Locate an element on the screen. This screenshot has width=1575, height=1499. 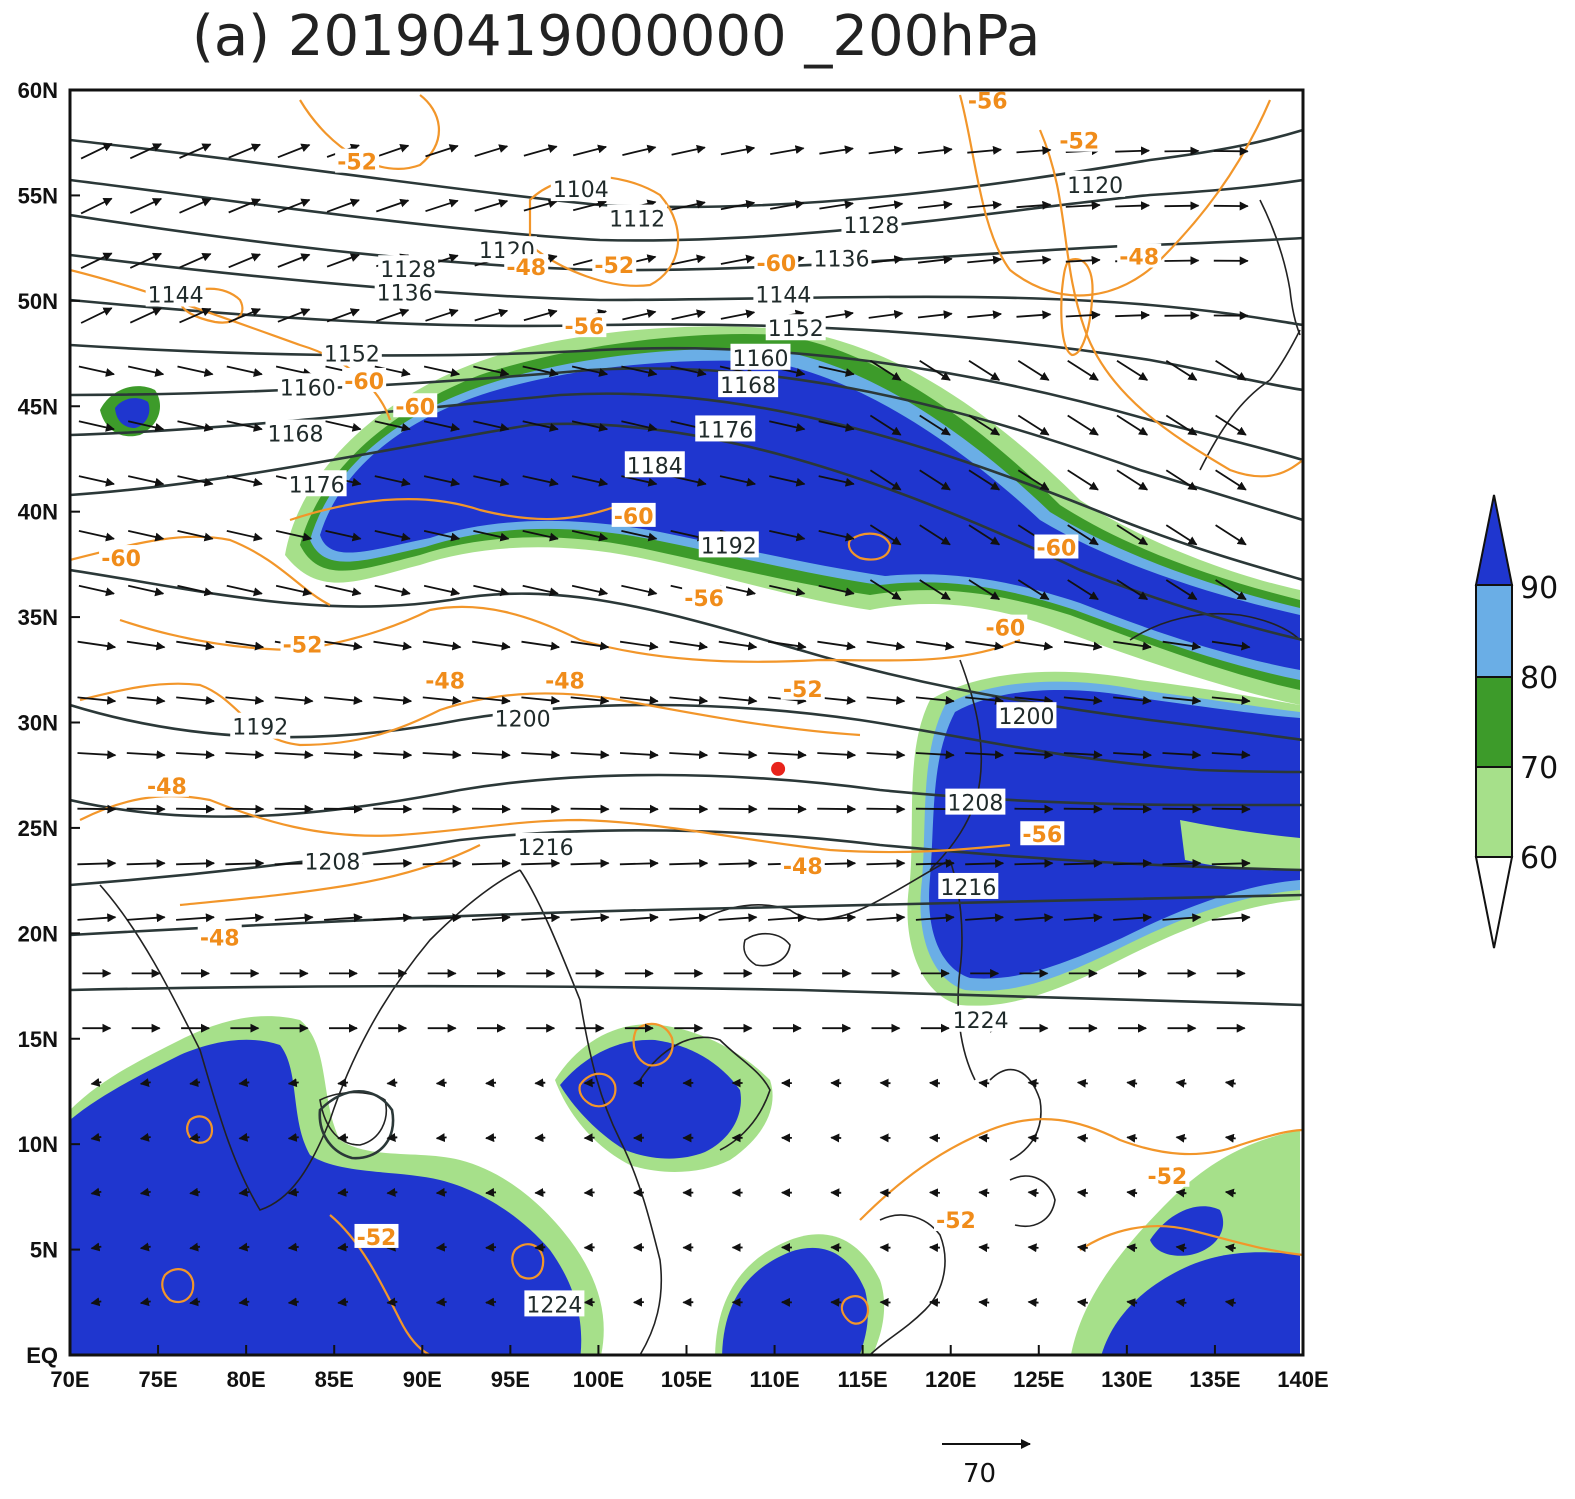
height-label: 1200 is located at coordinates (523, 719).